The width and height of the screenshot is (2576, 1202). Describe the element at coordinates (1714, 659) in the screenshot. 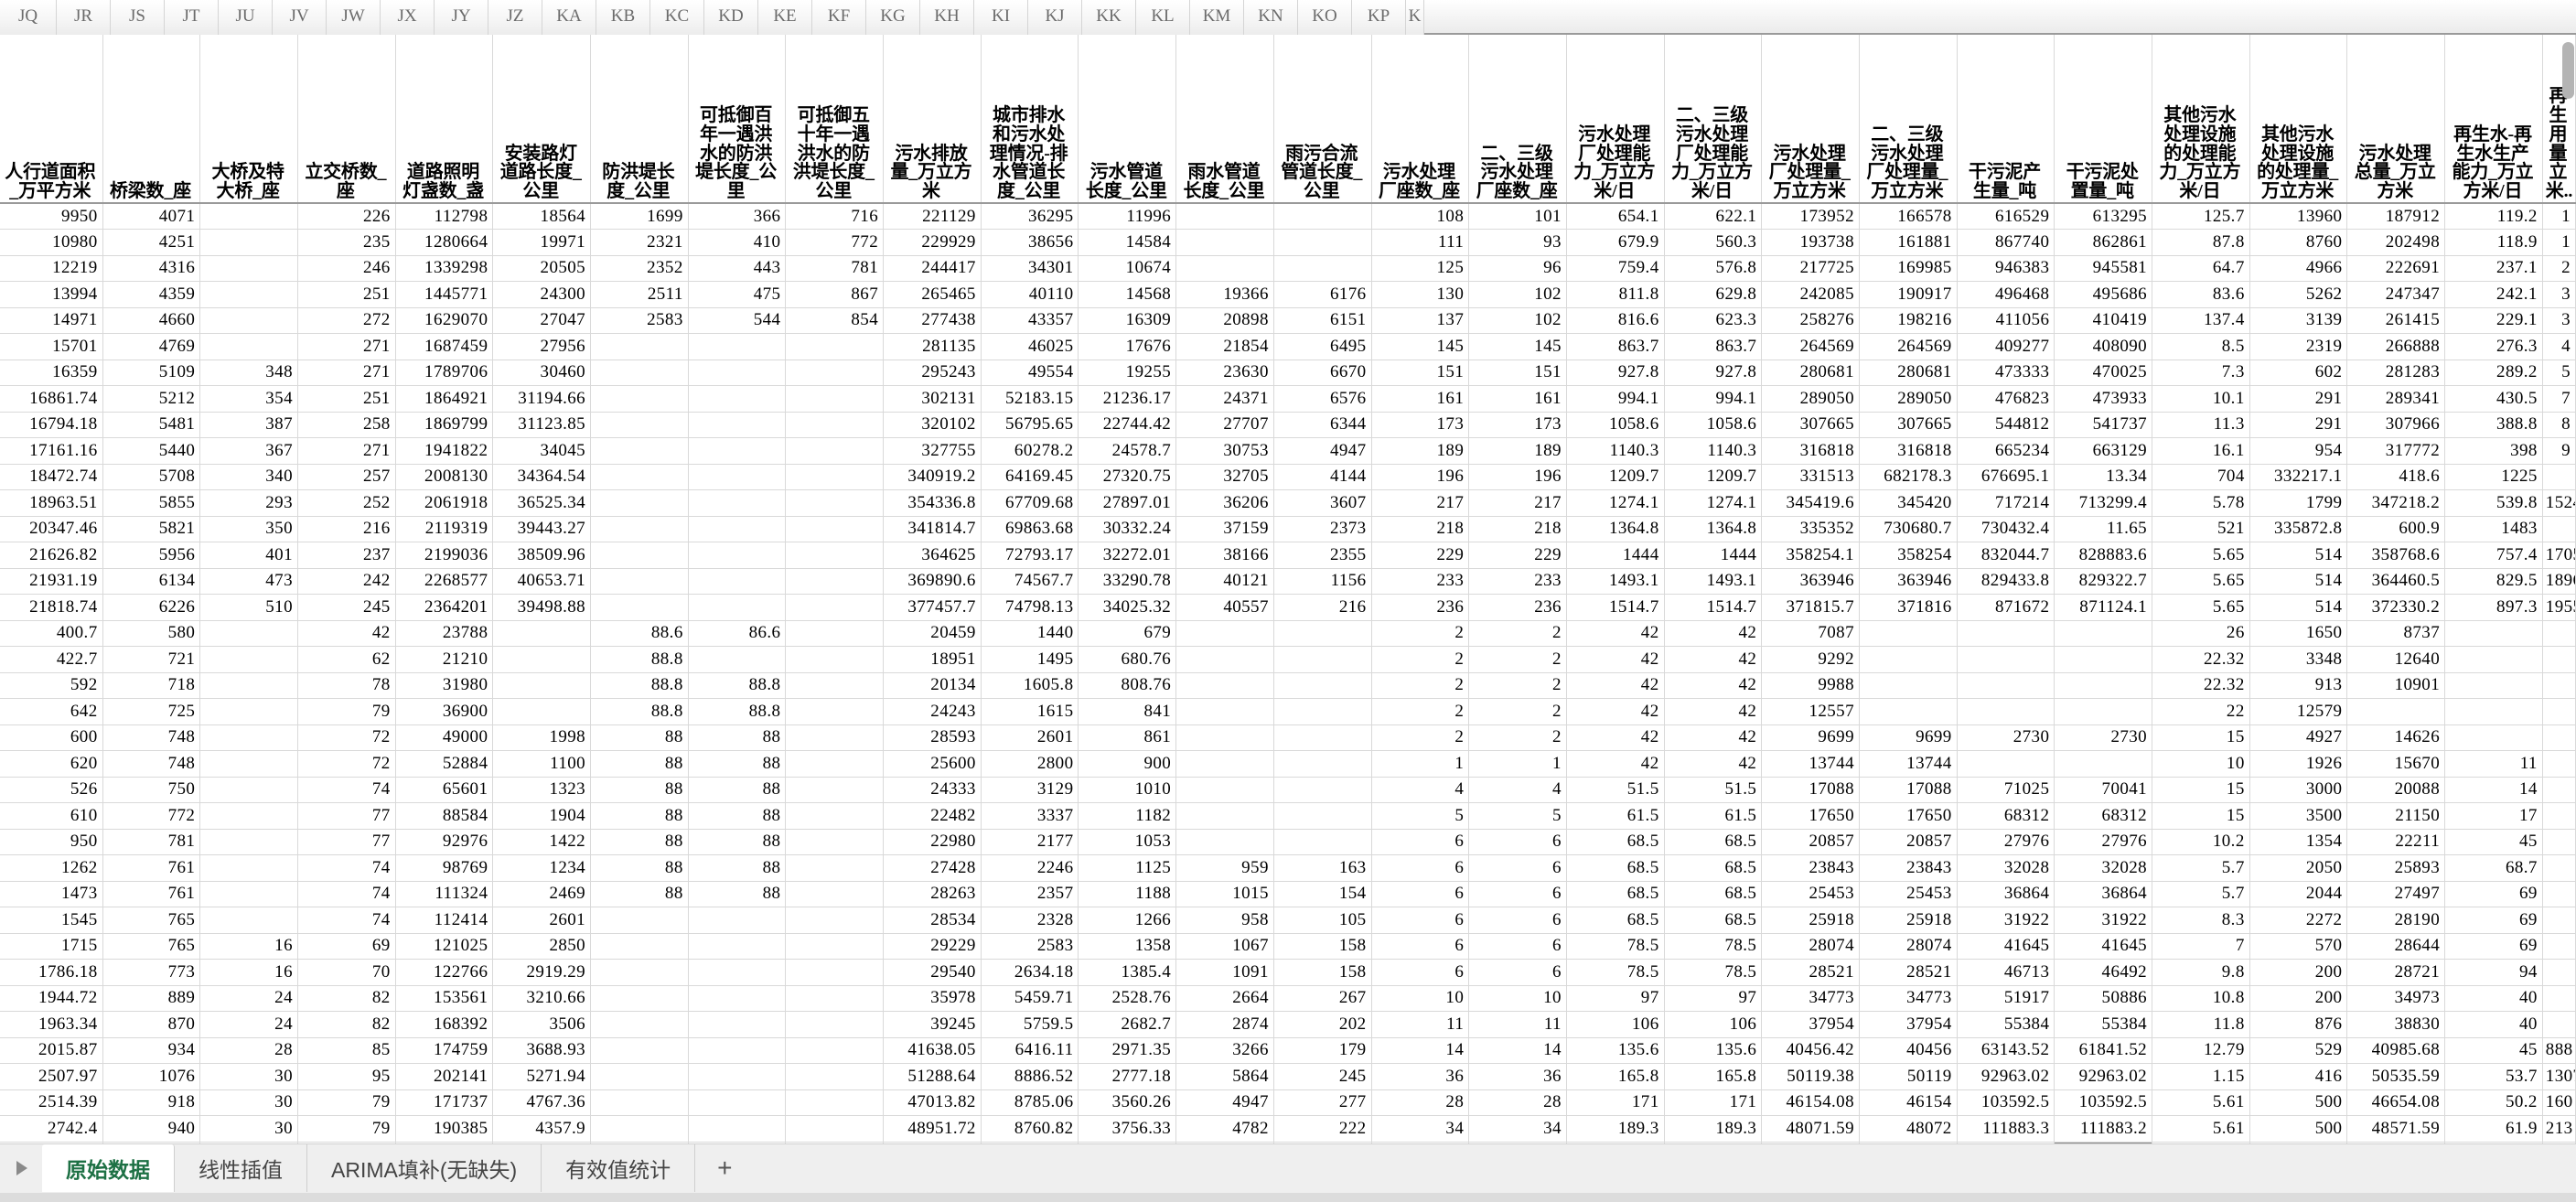

I see `cell-KH-18: 42` at that location.